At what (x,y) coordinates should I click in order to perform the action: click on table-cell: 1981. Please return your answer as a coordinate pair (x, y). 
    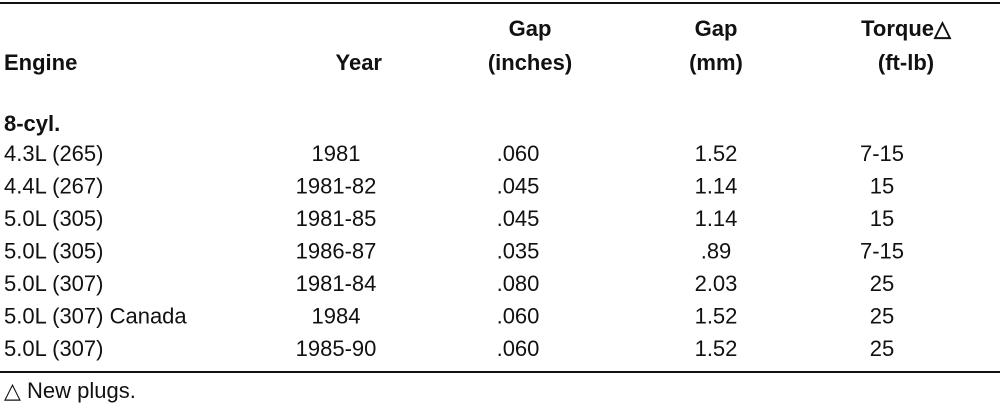
    Looking at the image, I should click on (336, 153).